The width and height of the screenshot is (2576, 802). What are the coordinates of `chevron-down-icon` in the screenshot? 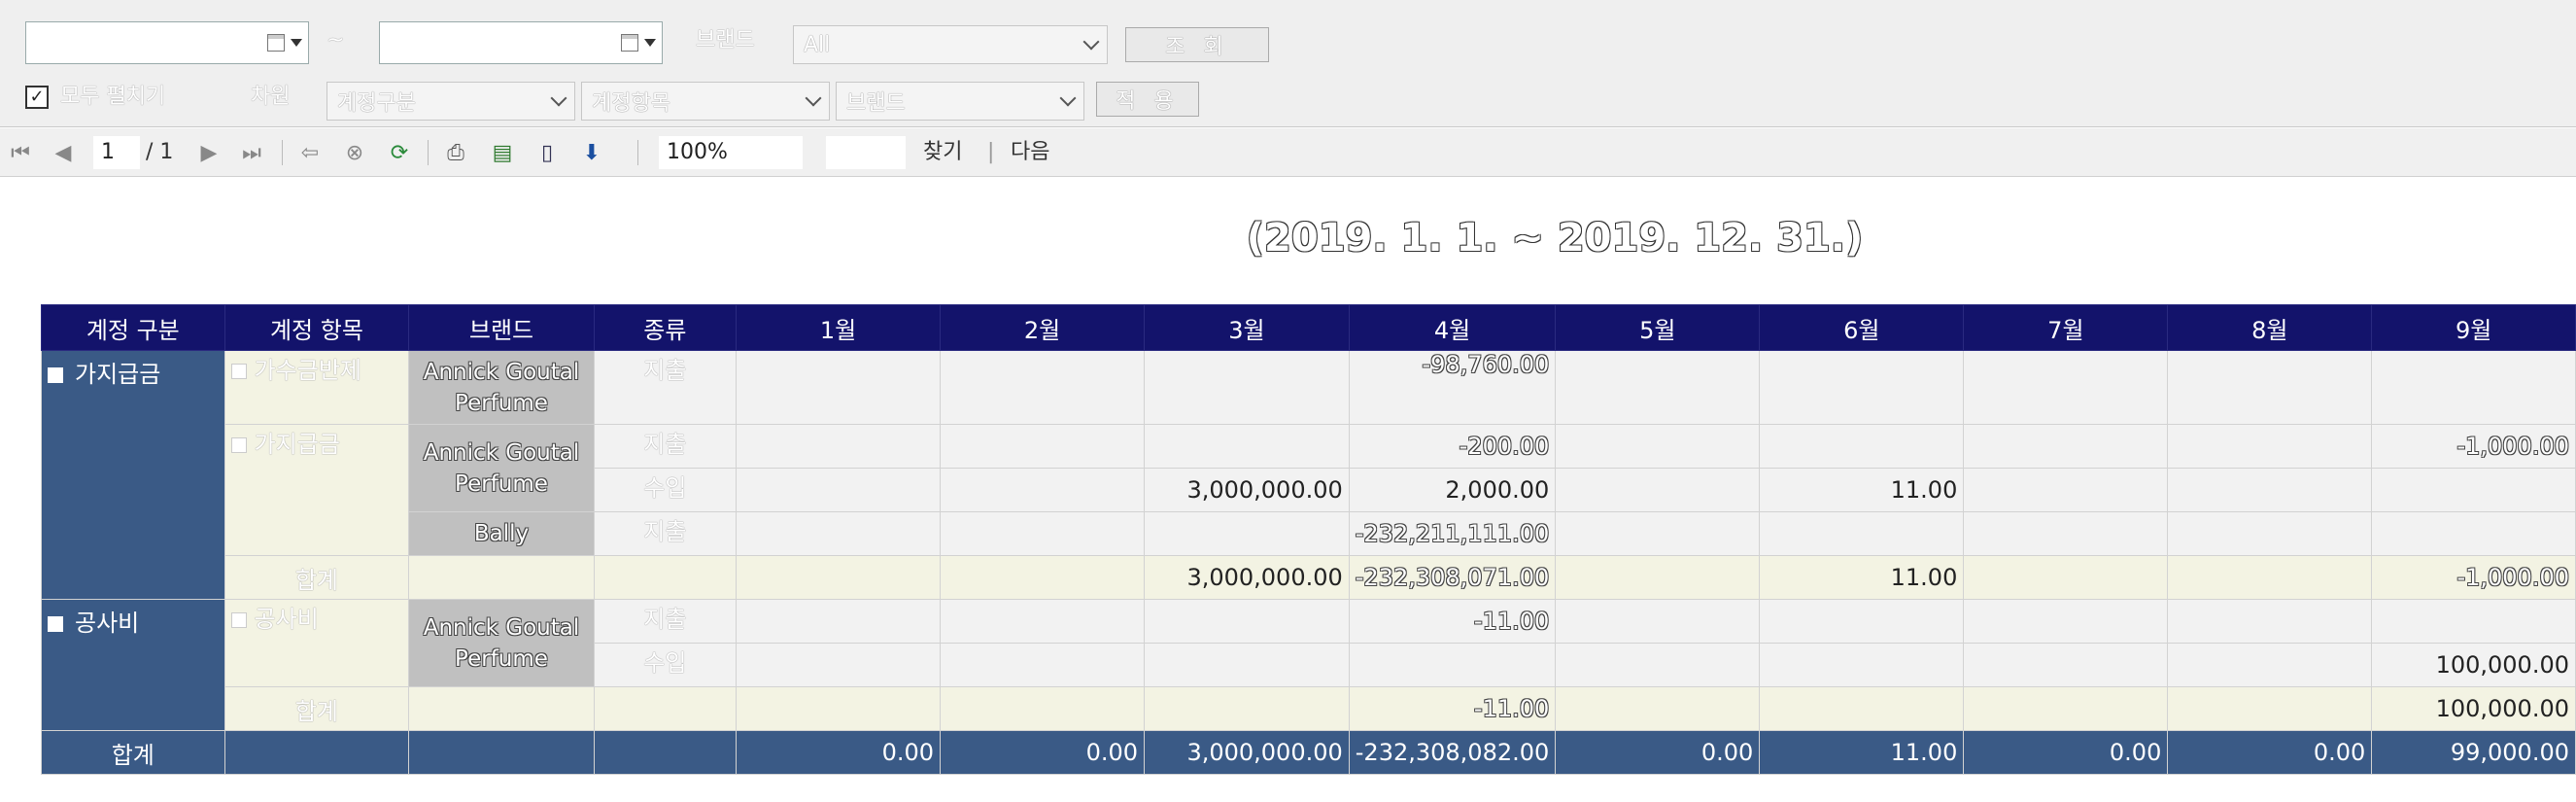 It's located at (813, 98).